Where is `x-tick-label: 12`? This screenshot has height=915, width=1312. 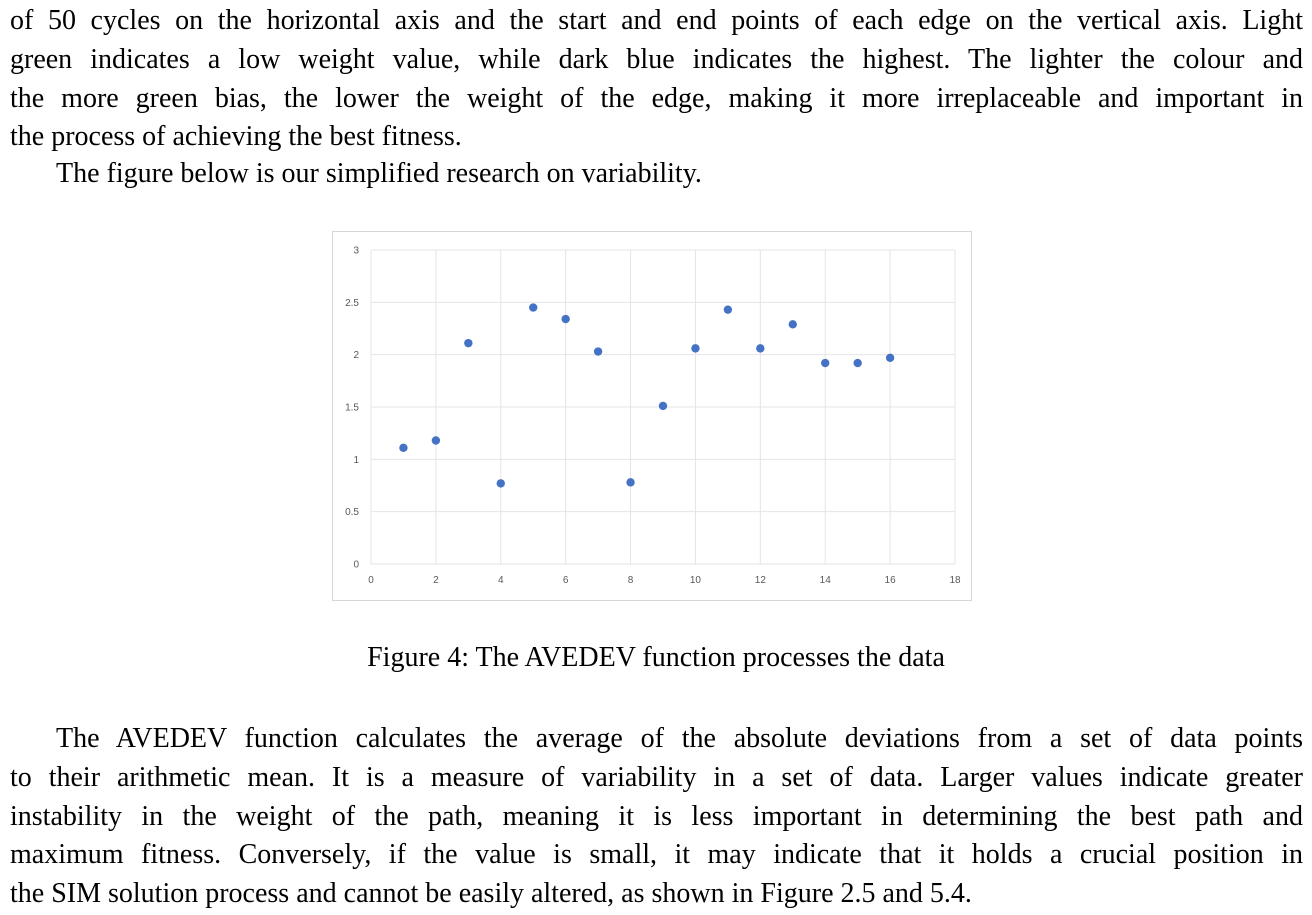
x-tick-label: 12 is located at coordinates (761, 580).